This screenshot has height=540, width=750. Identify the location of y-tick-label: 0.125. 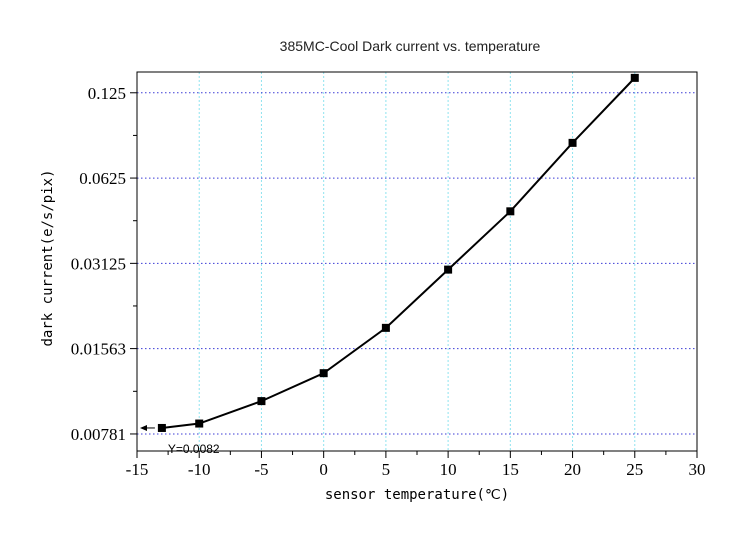
(107, 93).